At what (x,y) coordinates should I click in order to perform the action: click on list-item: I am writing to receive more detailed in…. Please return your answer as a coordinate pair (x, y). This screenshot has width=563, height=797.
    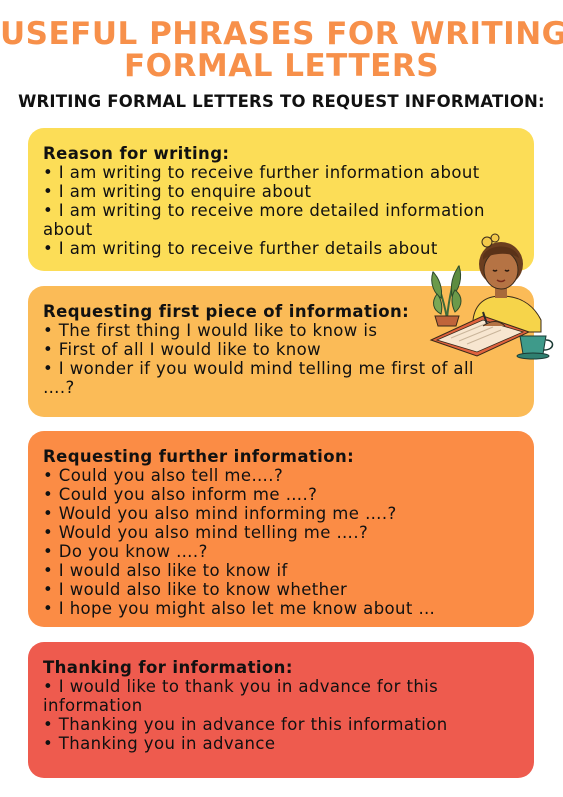
    Looking at the image, I should click on (281, 220).